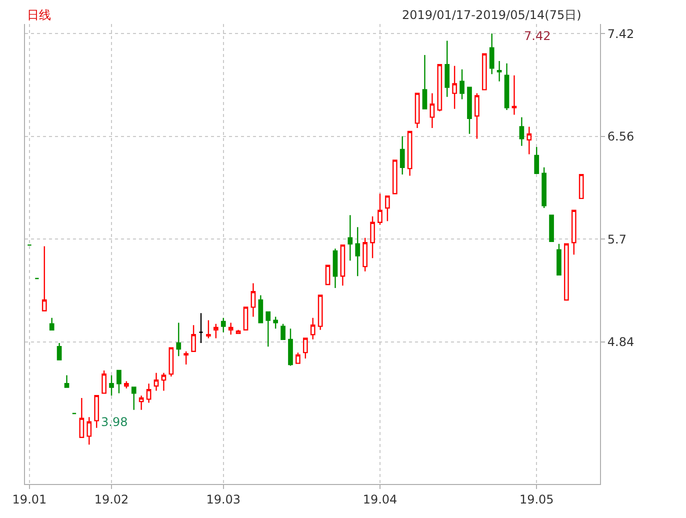 This screenshot has height=518, width=686. Describe the element at coordinates (536, 499) in the screenshot. I see `x-tick-label: 19.05` at that location.